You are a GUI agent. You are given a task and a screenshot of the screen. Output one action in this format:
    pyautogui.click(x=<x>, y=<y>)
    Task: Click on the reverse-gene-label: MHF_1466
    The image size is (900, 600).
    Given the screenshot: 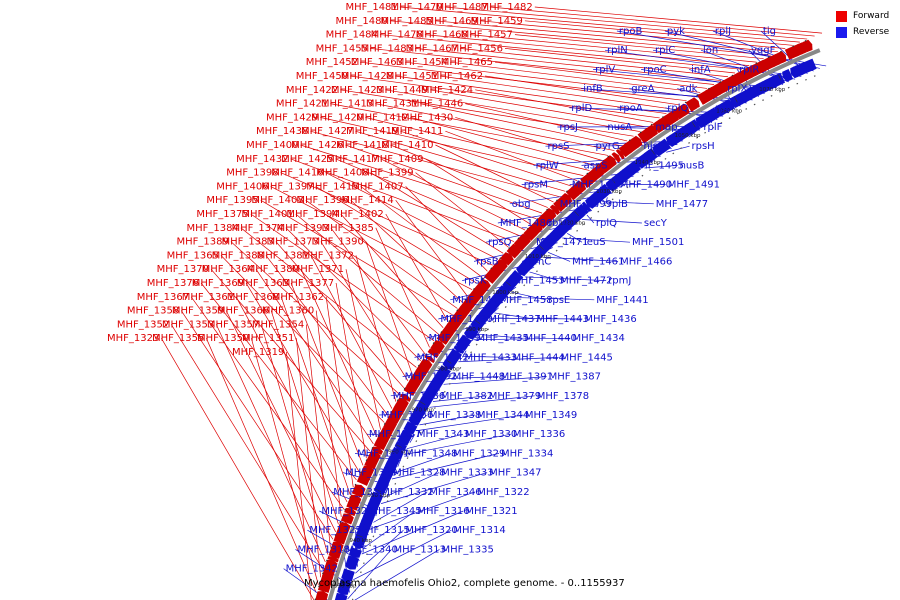 What is the action you would take?
    pyautogui.click(x=646, y=261)
    